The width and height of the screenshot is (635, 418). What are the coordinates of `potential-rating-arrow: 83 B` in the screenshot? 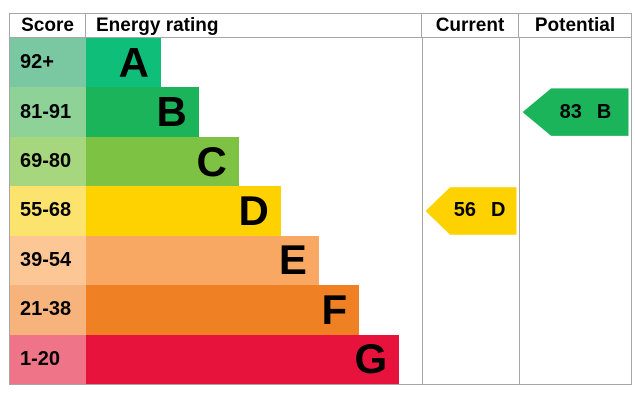 It's located at (575, 112).